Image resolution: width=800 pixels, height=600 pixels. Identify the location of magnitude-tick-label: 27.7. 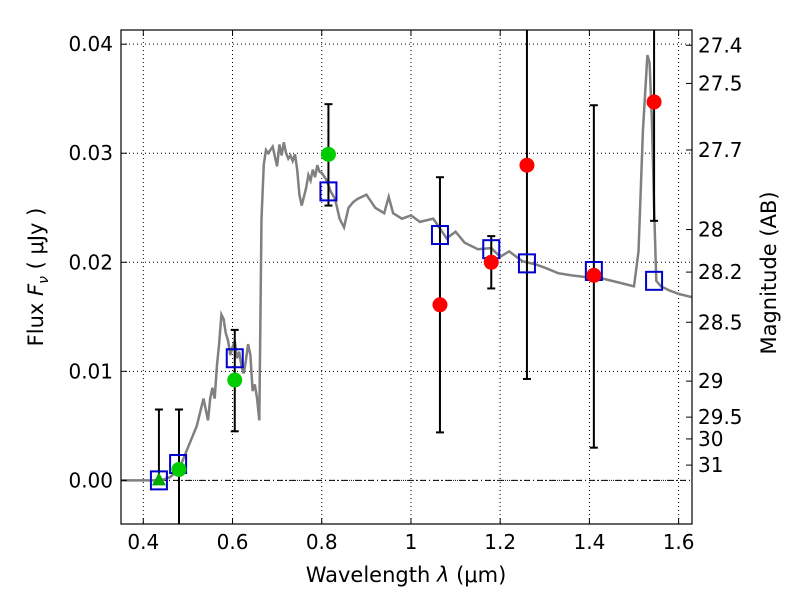
(720, 150).